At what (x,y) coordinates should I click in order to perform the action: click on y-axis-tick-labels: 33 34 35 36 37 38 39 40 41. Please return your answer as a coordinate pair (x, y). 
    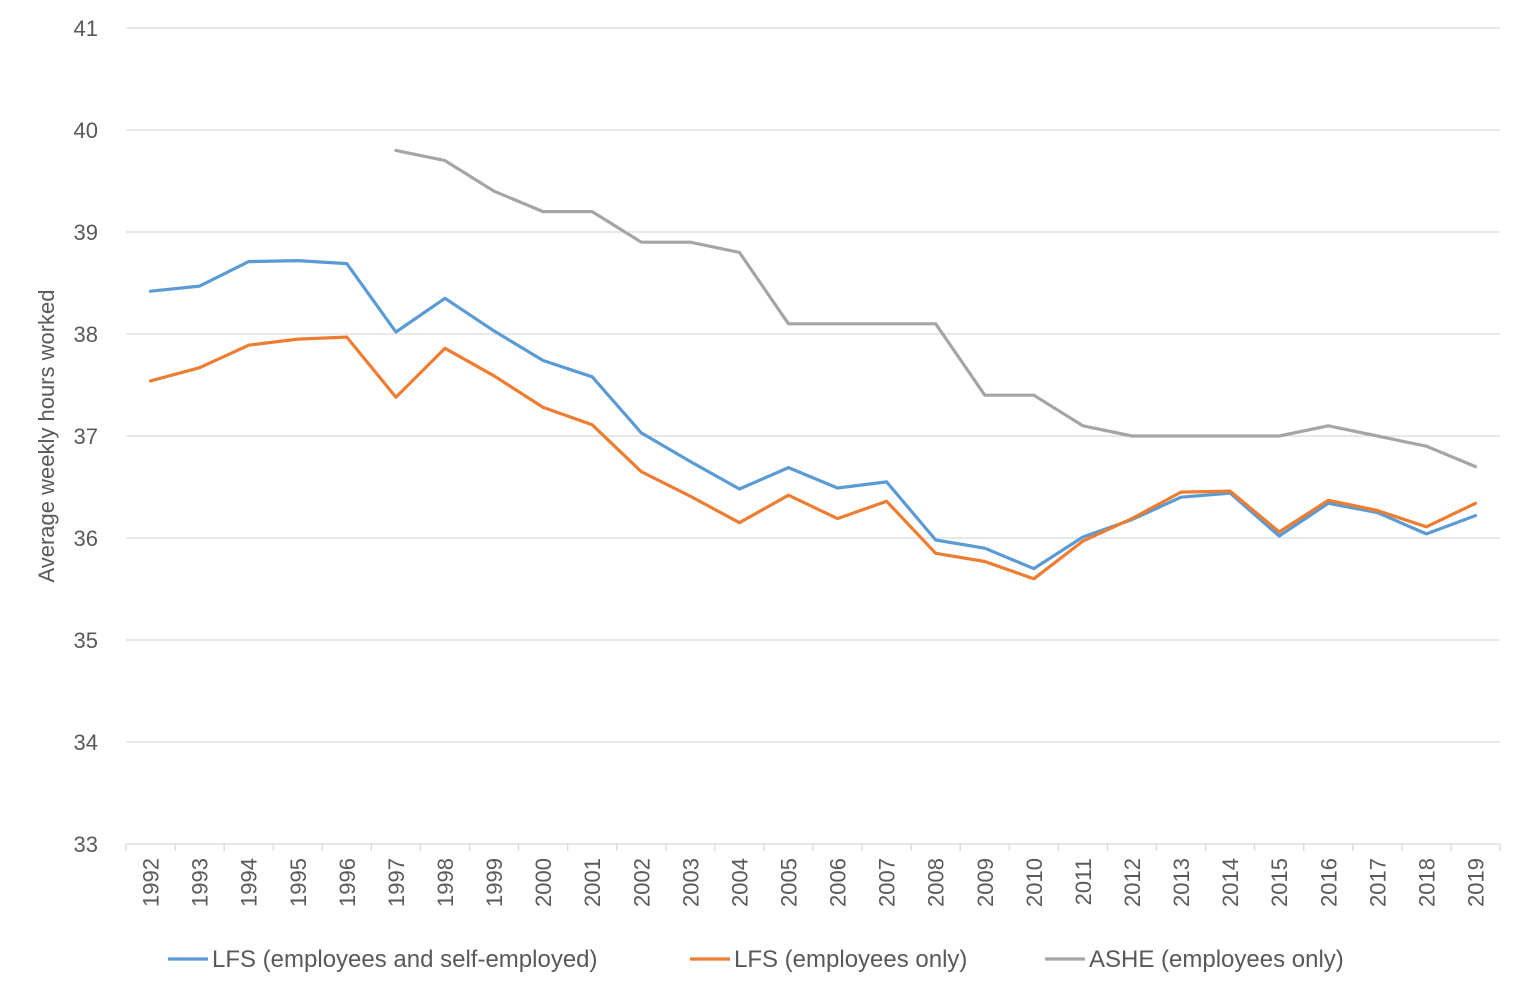
    Looking at the image, I should click on (86, 436).